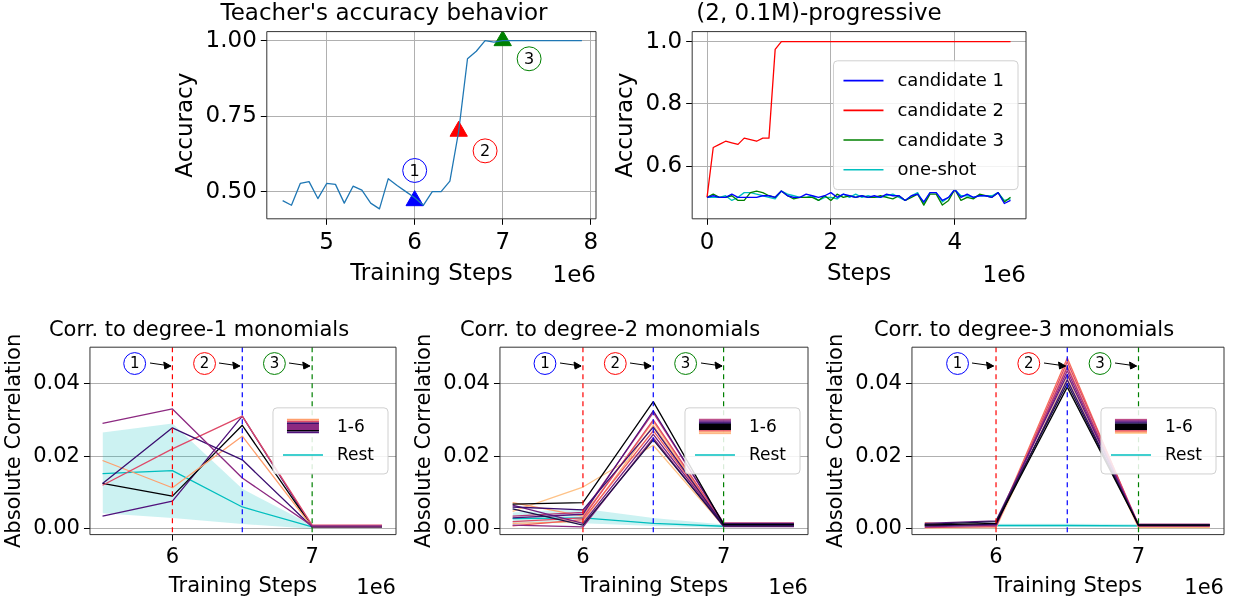  Describe the element at coordinates (610, 329) in the screenshot. I see `chart-title: Corr. to degree-2 monomials` at that location.